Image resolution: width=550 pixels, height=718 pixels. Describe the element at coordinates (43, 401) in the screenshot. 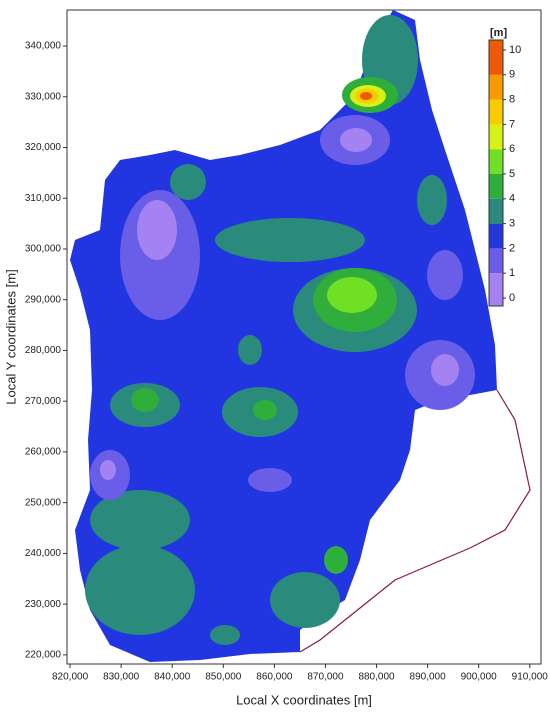

I see `y-tick-label: 270,000` at that location.